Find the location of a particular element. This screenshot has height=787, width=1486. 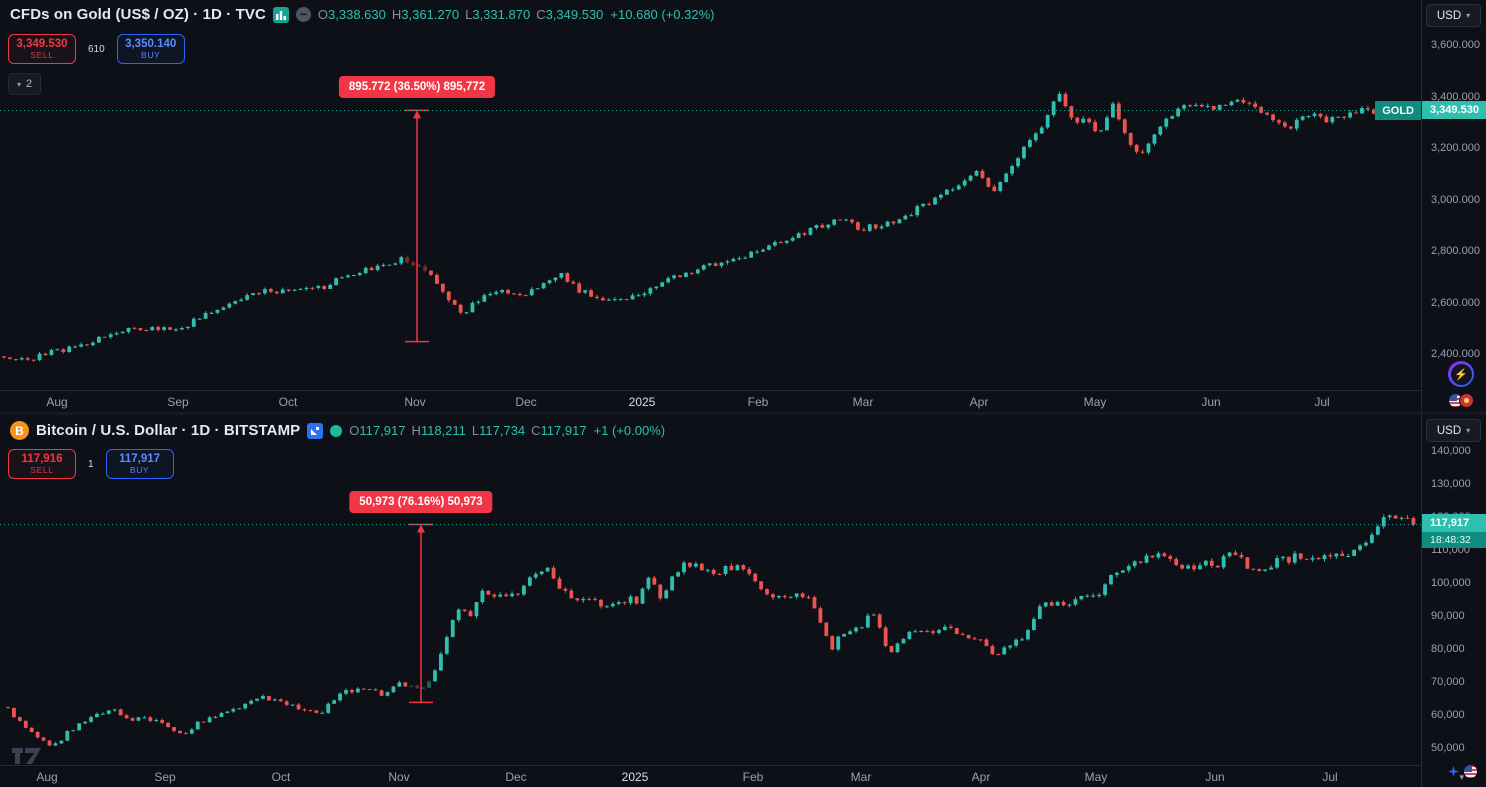

buy-price: 3,350.140 is located at coordinates (151, 43).